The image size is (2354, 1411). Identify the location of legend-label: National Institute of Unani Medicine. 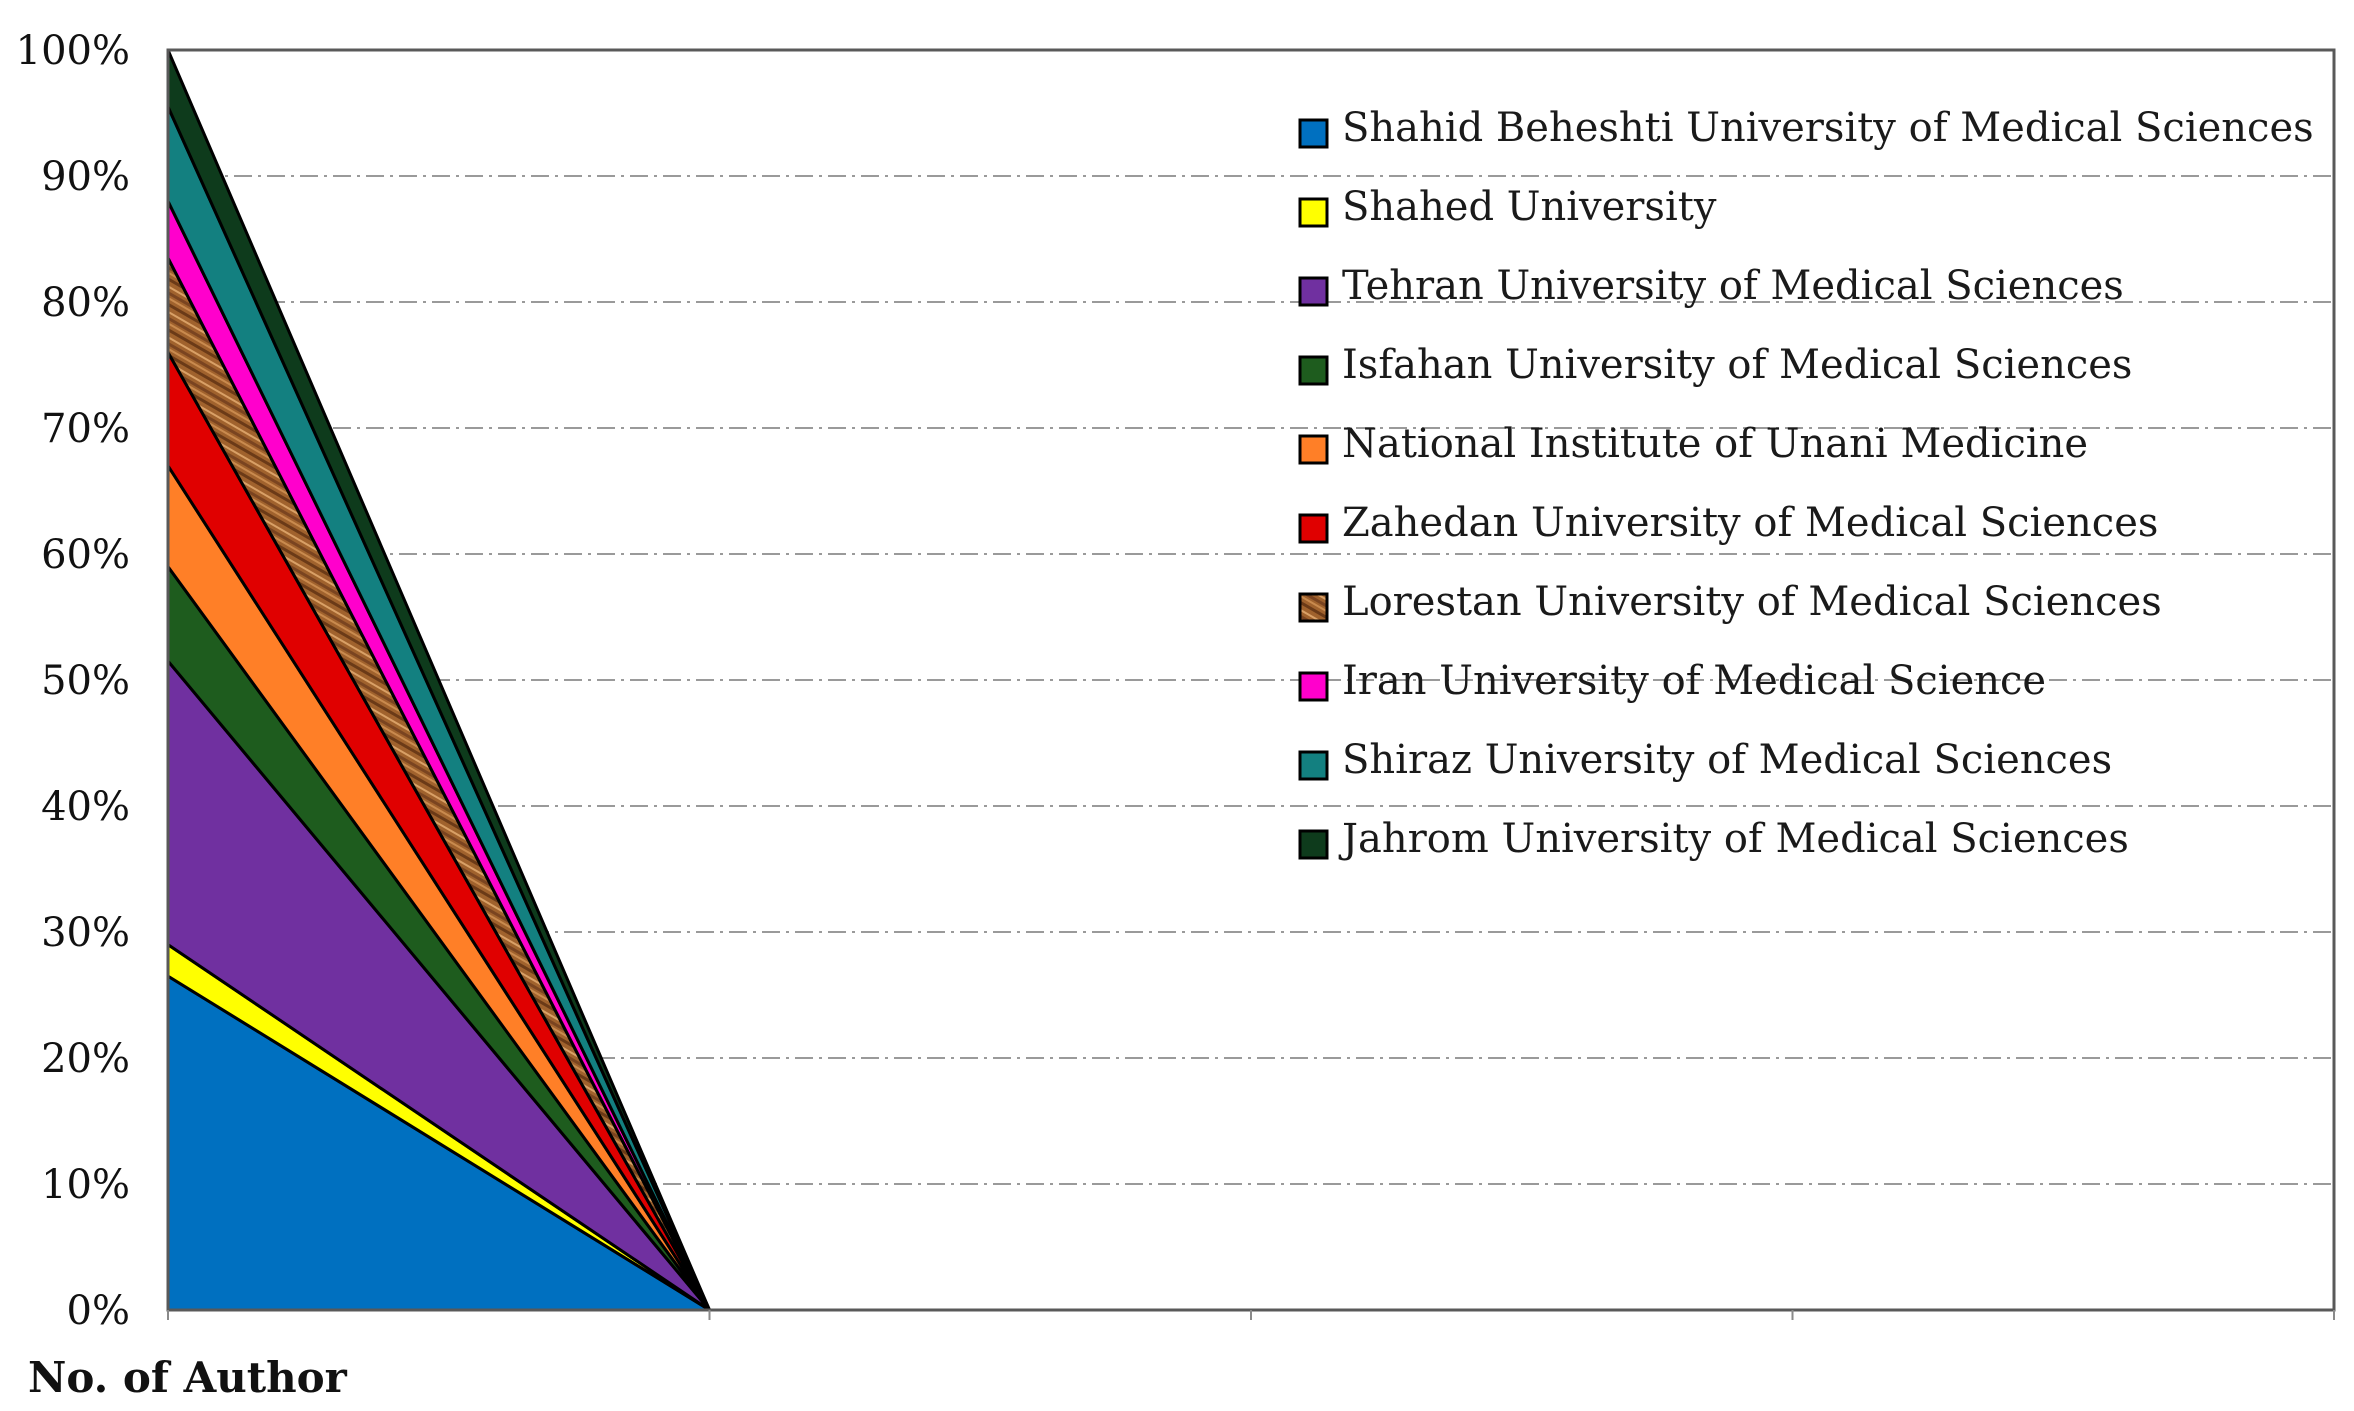
(1715, 444).